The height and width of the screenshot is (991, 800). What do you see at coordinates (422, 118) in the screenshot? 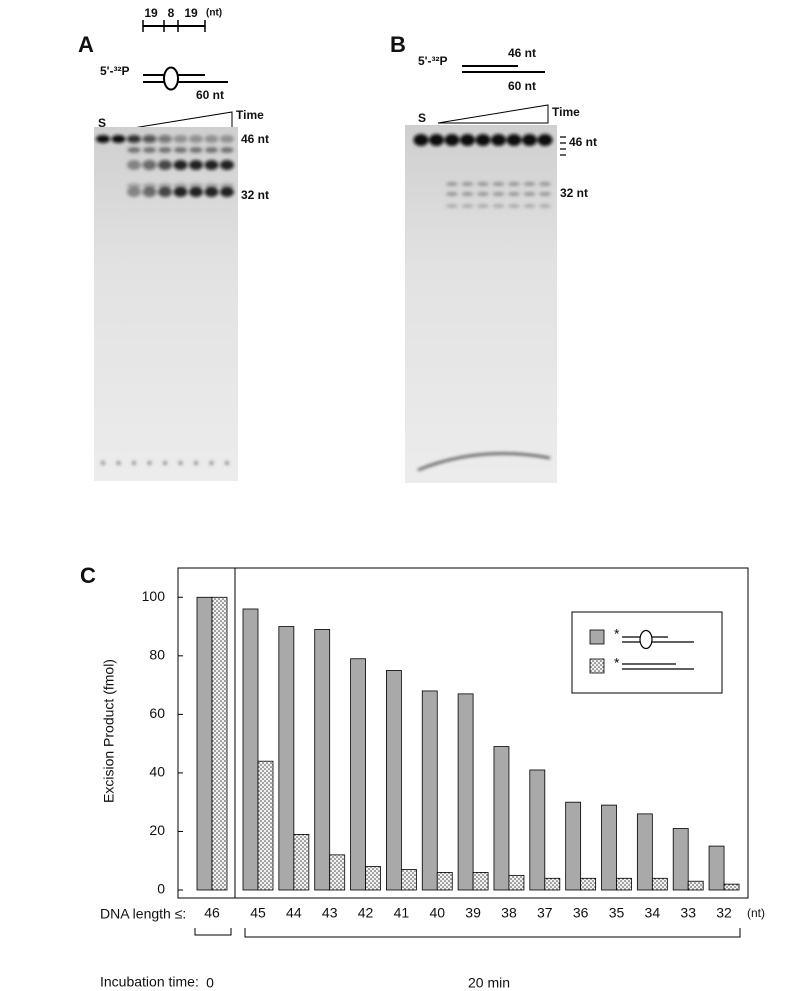
I see `lane-label: S` at bounding box center [422, 118].